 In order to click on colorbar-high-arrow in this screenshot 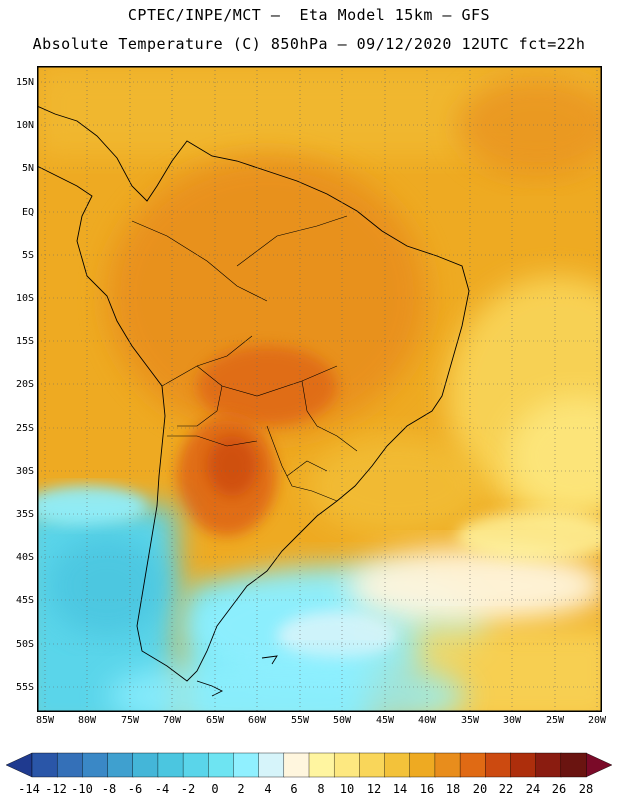, I will do `click(598, 765)`.